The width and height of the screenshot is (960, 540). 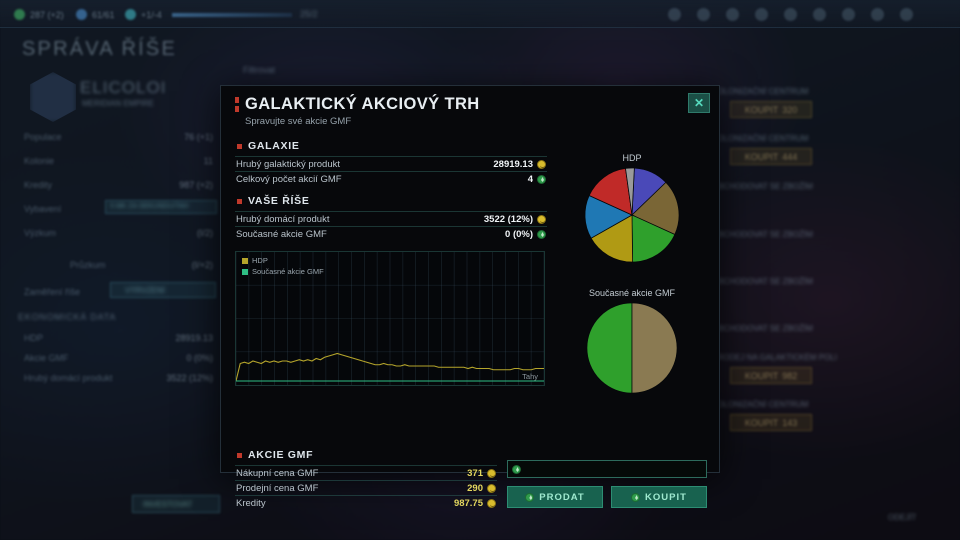 What do you see at coordinates (39, 161) in the screenshot?
I see `bg-stat-label: Kolonie` at bounding box center [39, 161].